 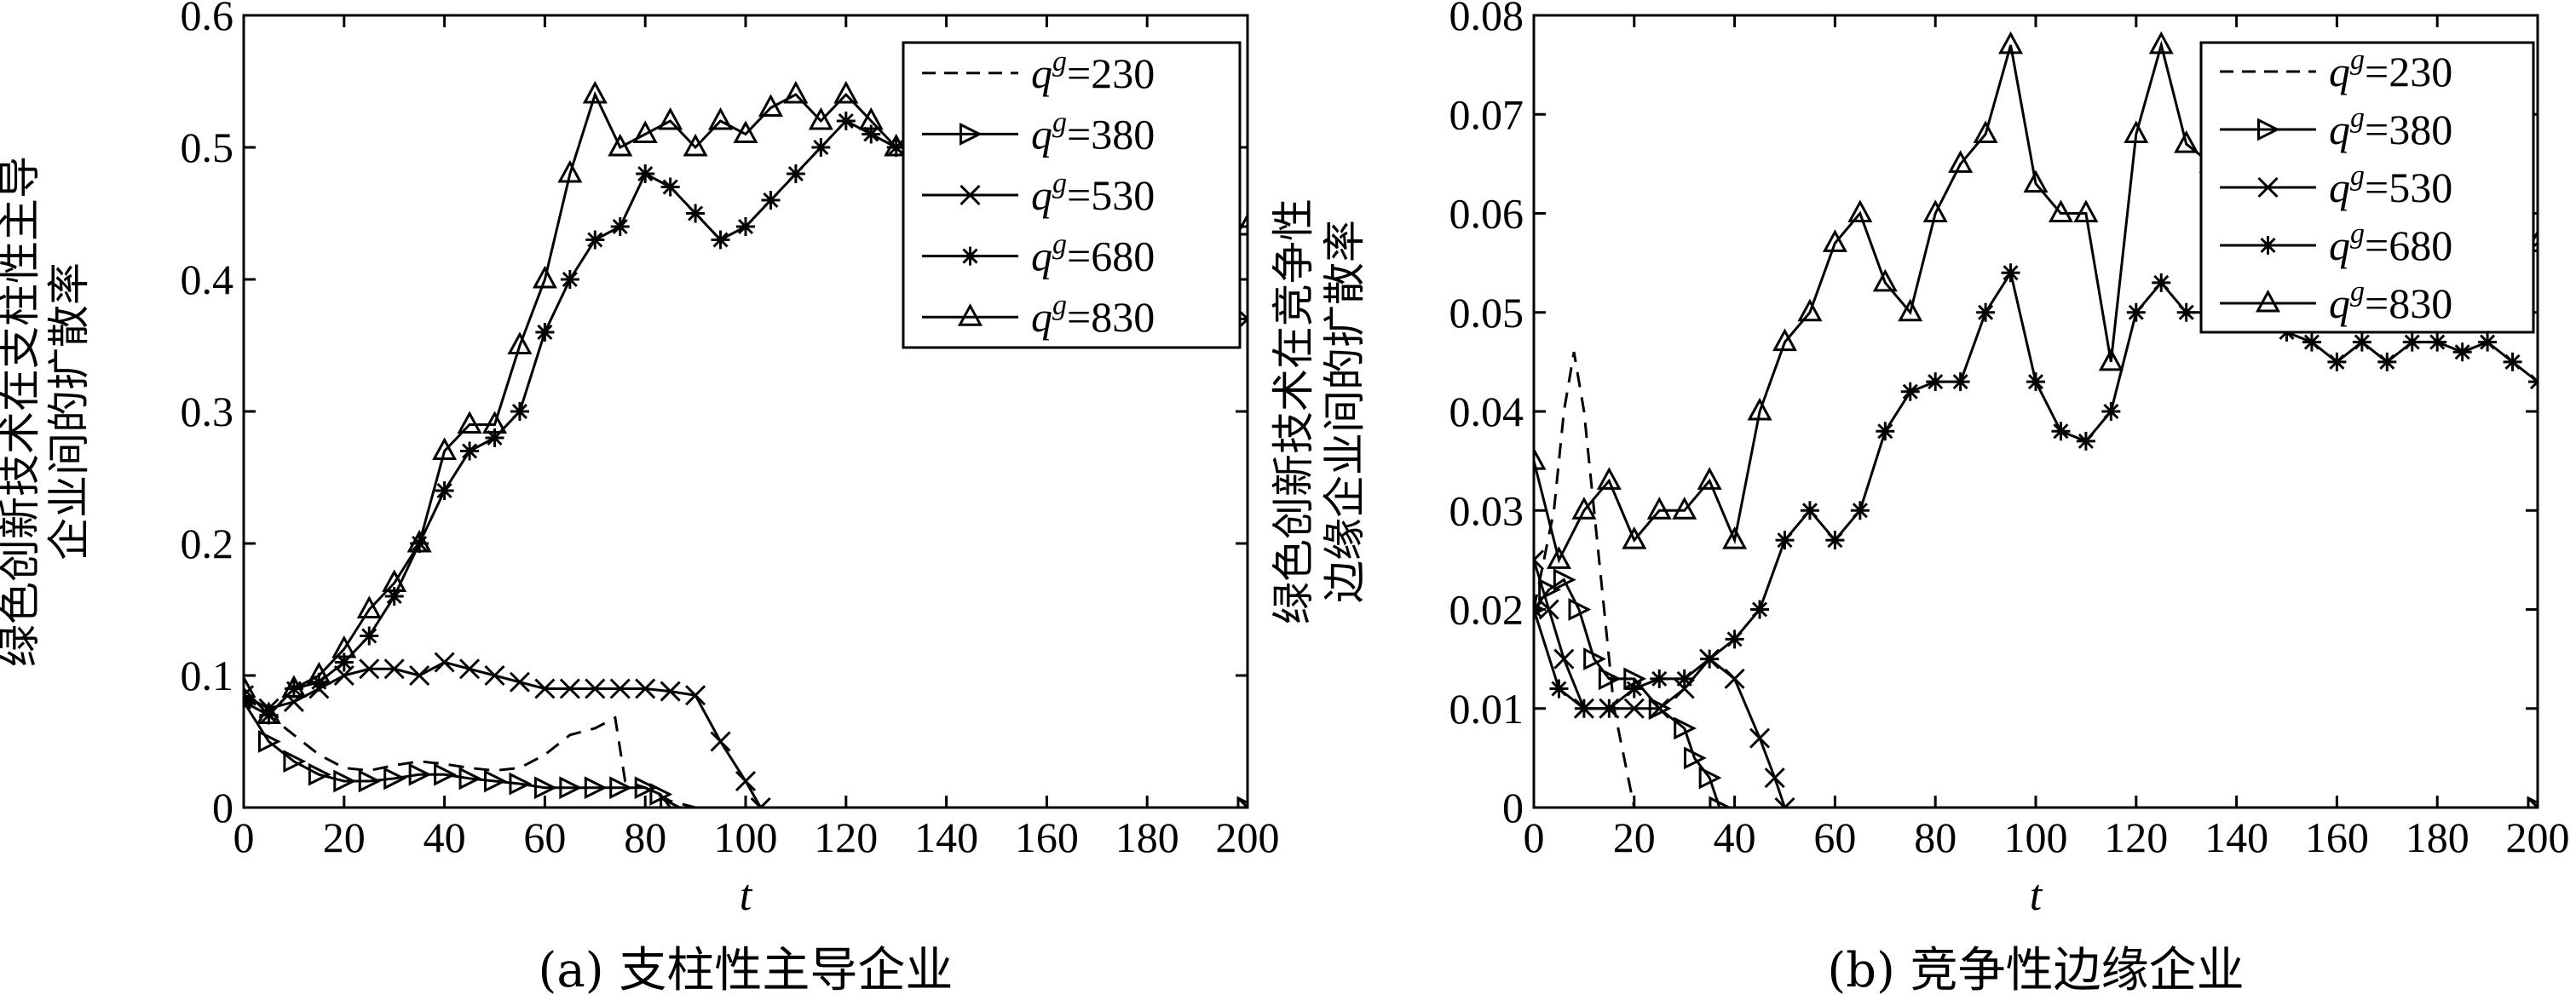 What do you see at coordinates (2390, 69) in the screenshot?
I see `legend-label: qg=230` at bounding box center [2390, 69].